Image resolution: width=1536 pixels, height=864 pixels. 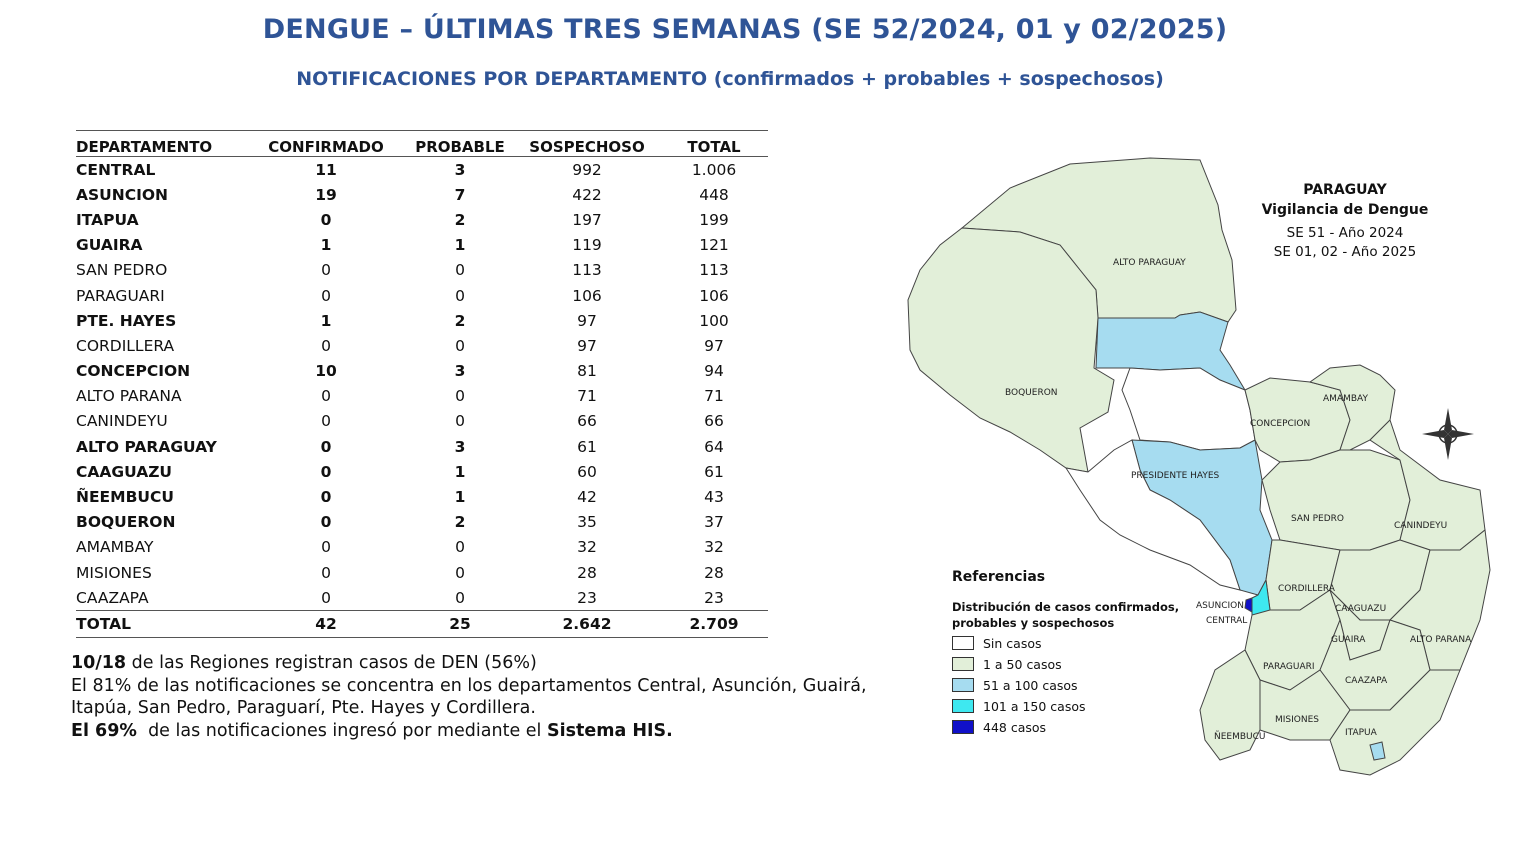 I want to click on map-label-presidente-hayes: PRESIDENTE HAYES, so click(x=1175, y=476).